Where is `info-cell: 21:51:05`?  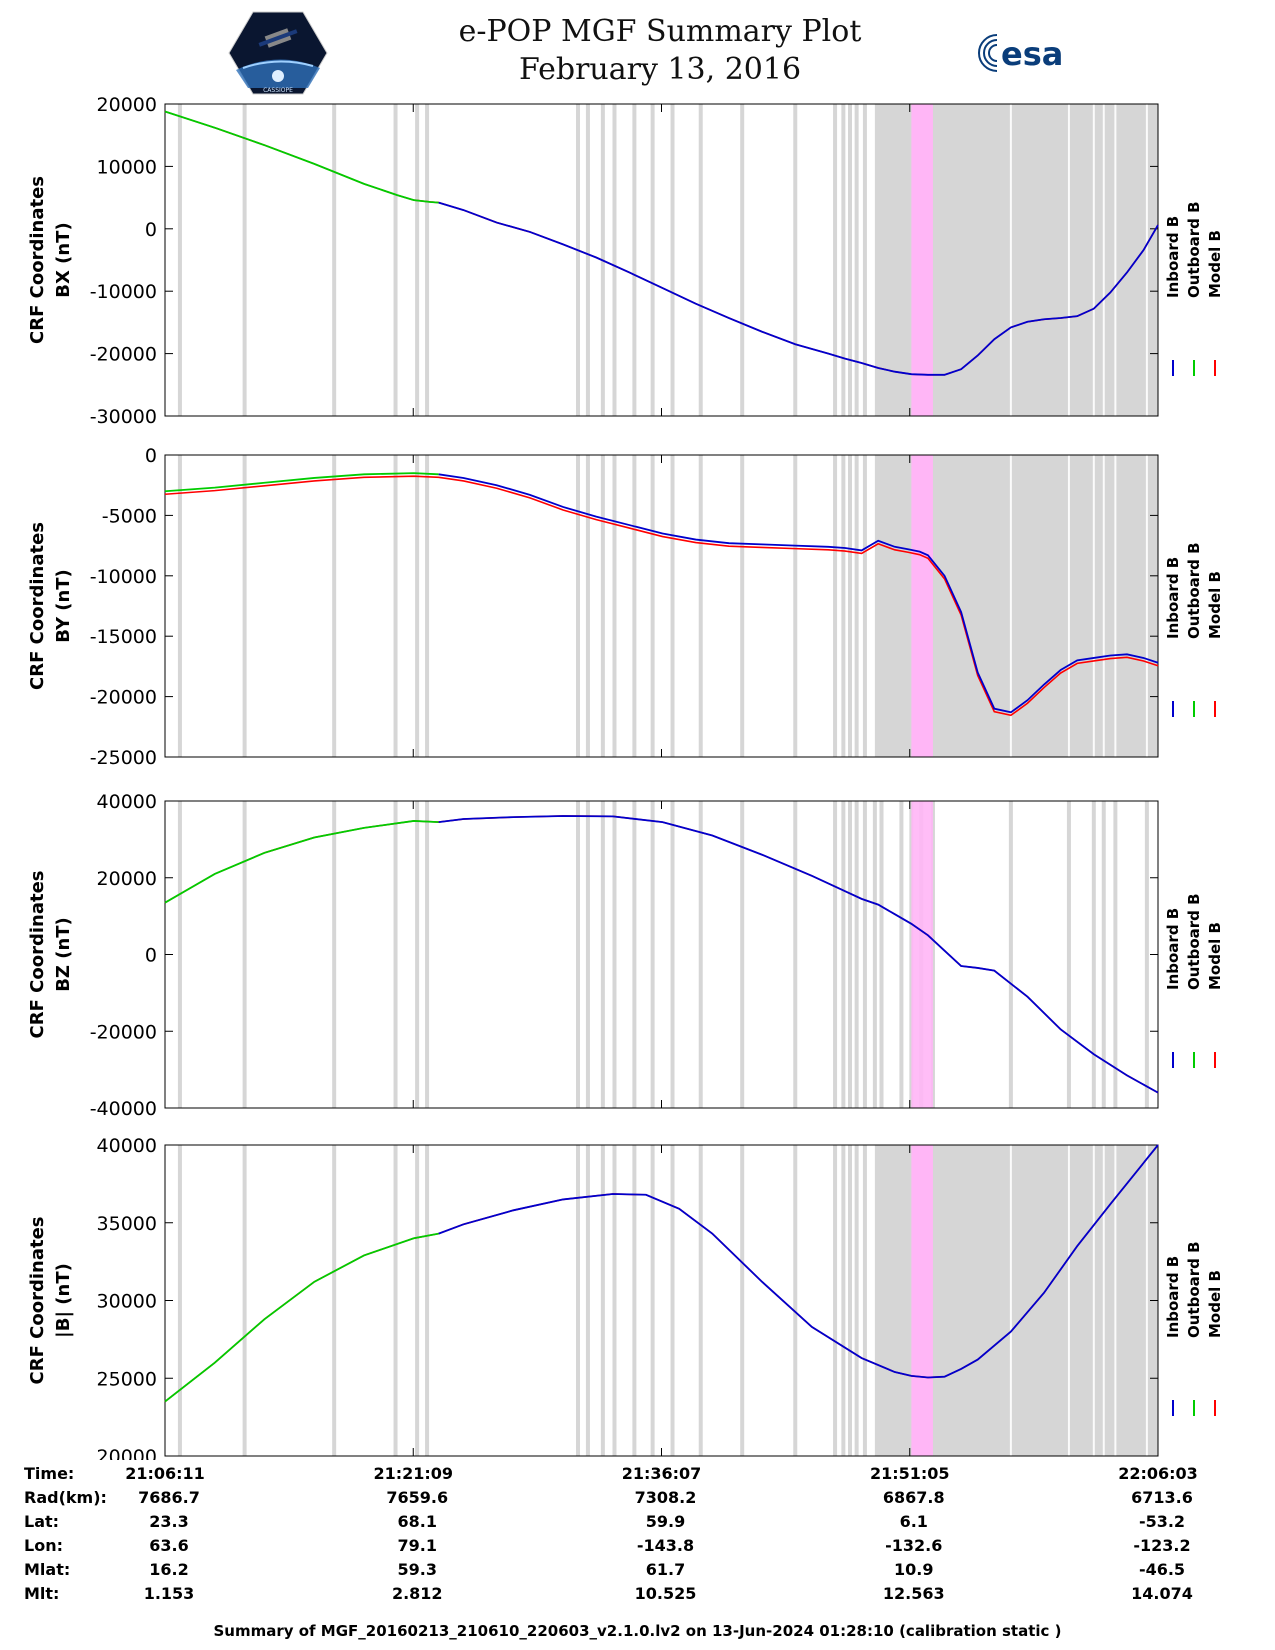 info-cell: 21:51:05 is located at coordinates (909, 1473).